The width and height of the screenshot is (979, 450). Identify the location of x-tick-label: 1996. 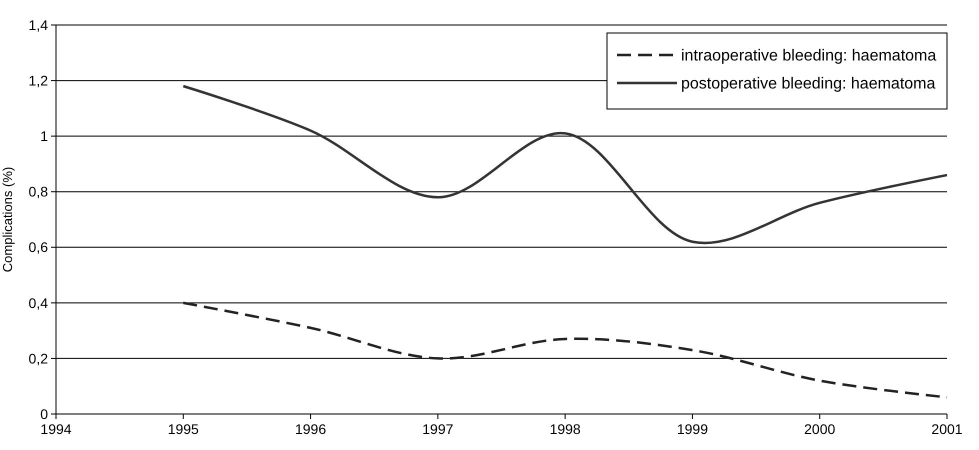
(310, 429).